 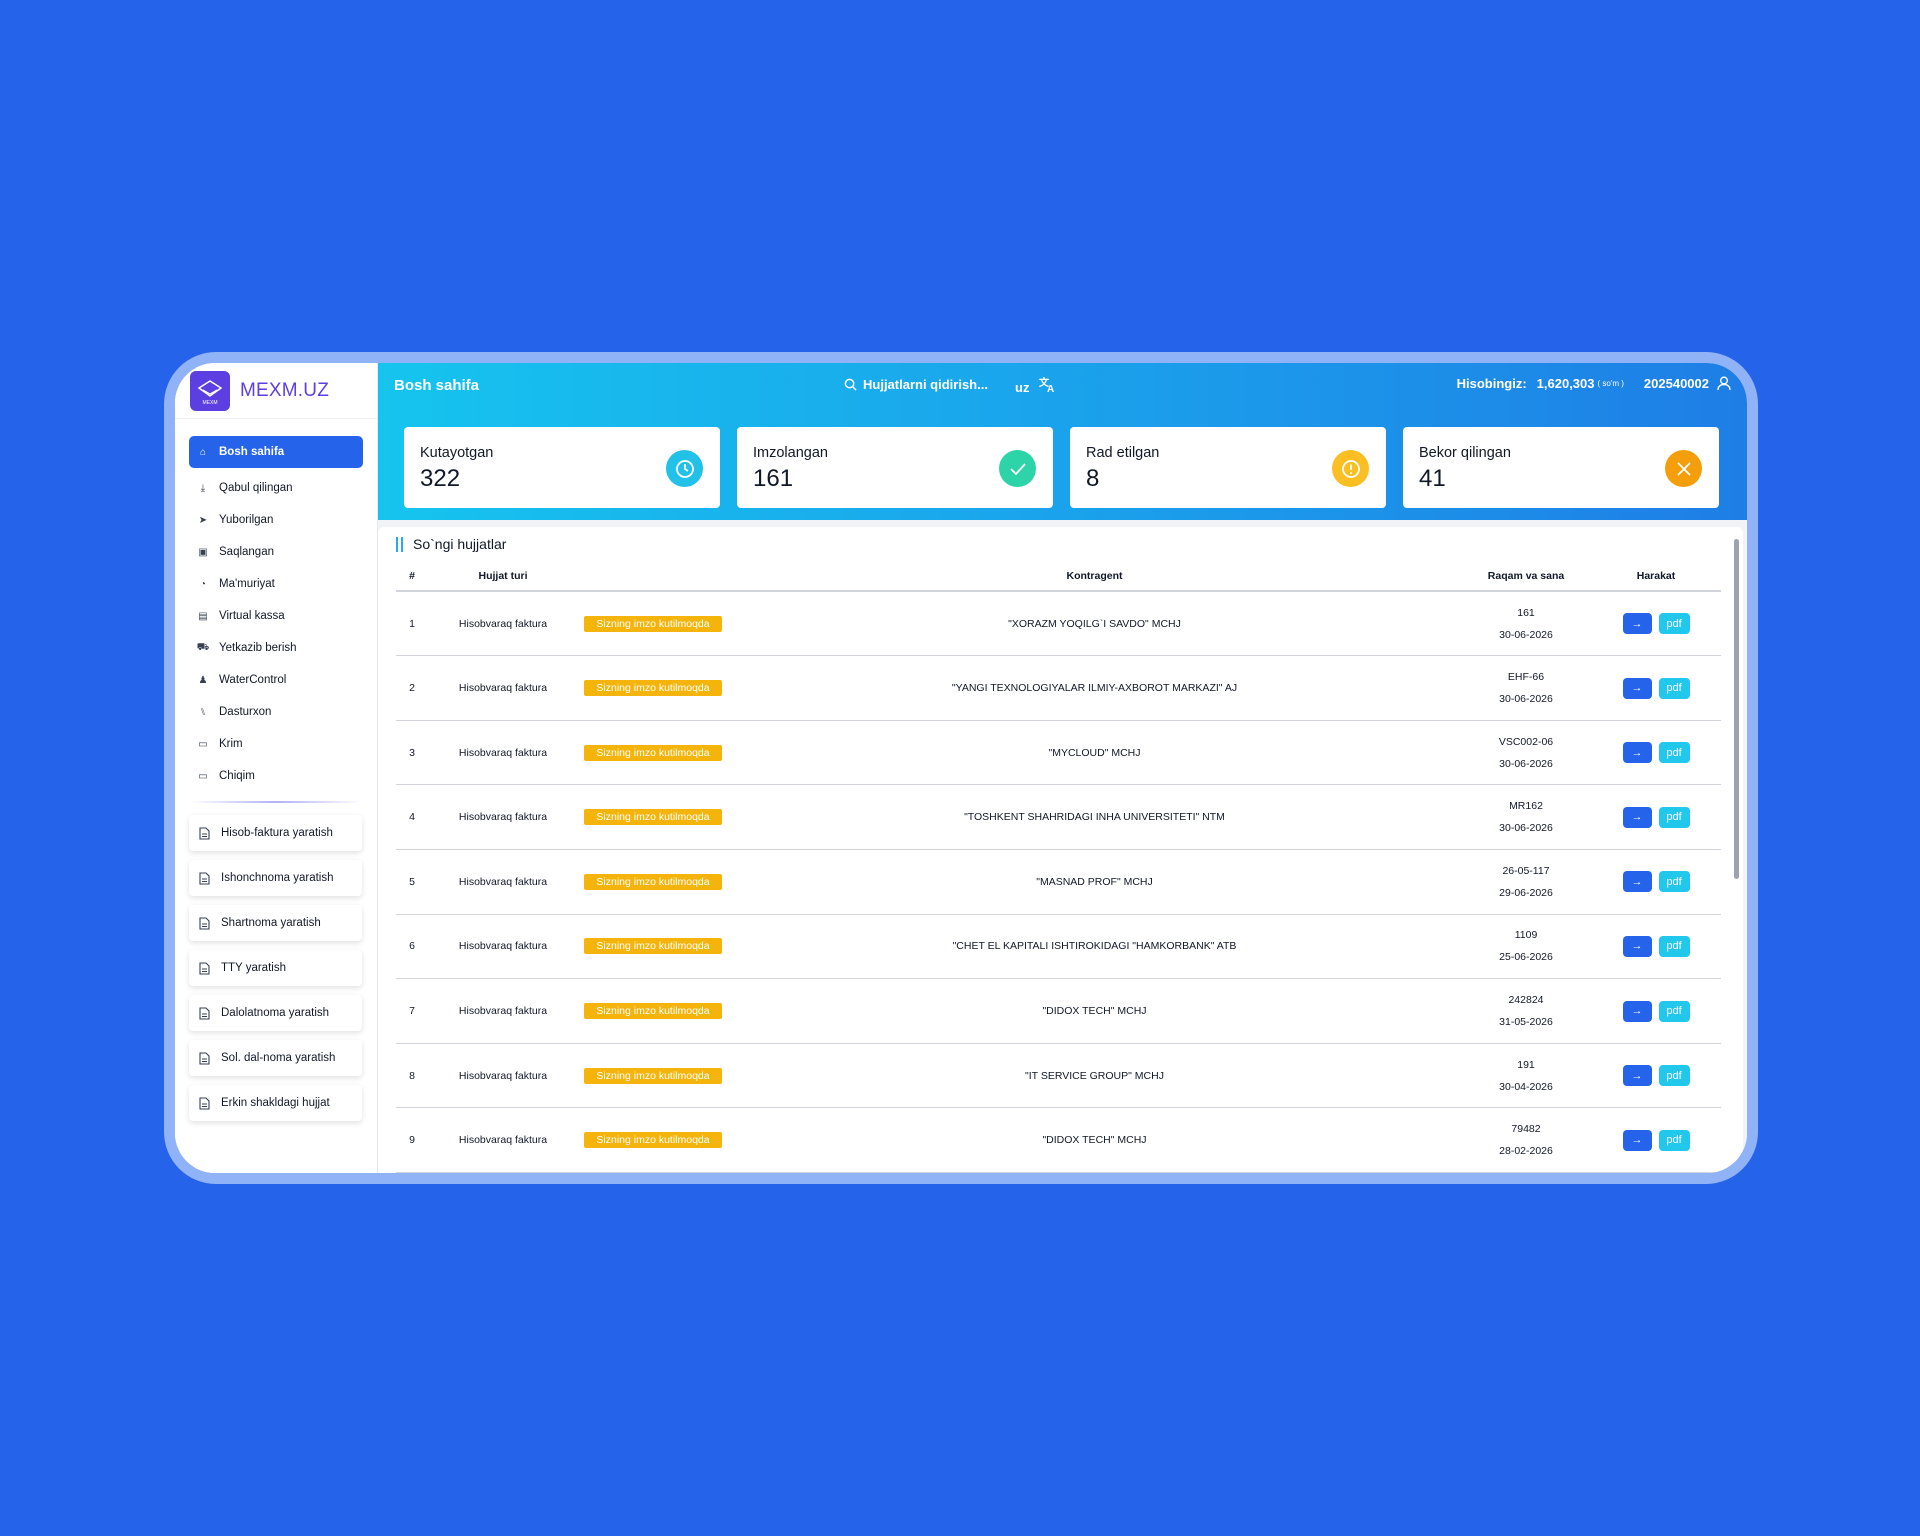 I want to click on row-number: 6, so click(x=412, y=947).